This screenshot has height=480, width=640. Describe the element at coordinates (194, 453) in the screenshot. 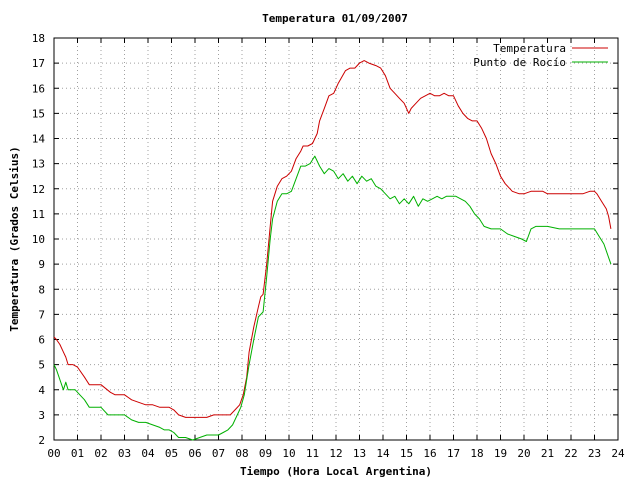

I see `x-tick-label: 06` at that location.